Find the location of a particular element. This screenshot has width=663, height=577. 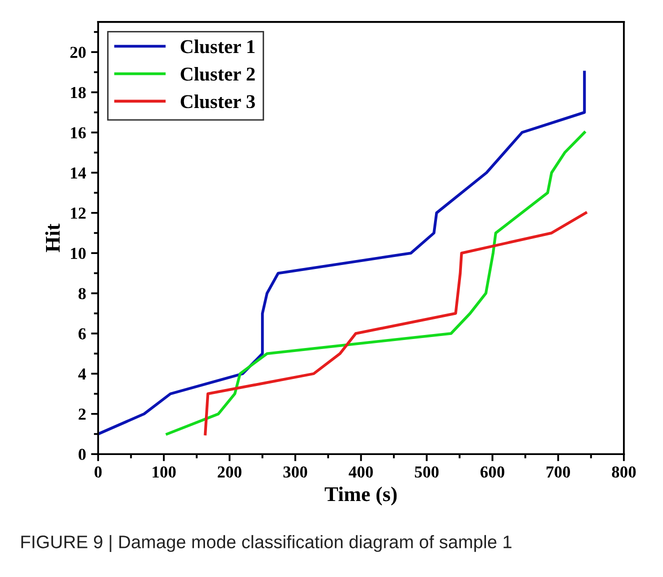

y-tick-label: 8 is located at coordinates (82, 294).